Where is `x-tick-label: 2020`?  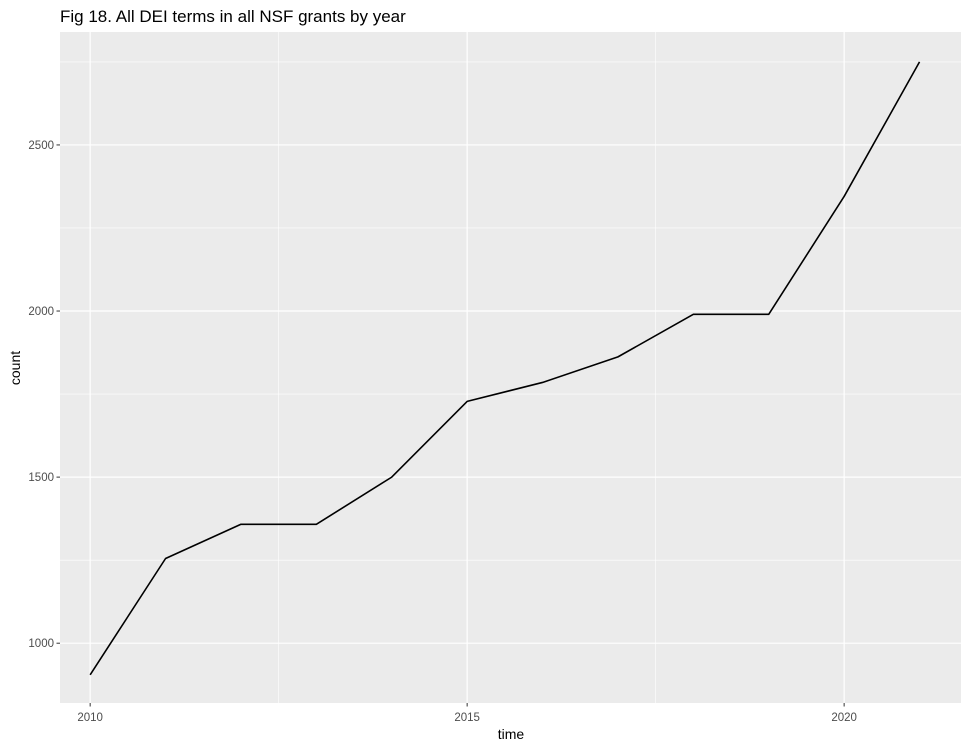 x-tick-label: 2020 is located at coordinates (844, 718).